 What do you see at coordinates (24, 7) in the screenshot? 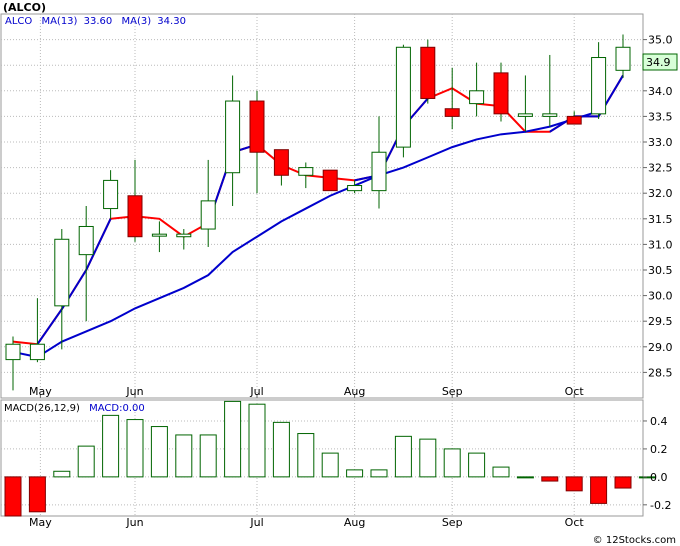
I see `chart-title: (ALCO)` at bounding box center [24, 7].